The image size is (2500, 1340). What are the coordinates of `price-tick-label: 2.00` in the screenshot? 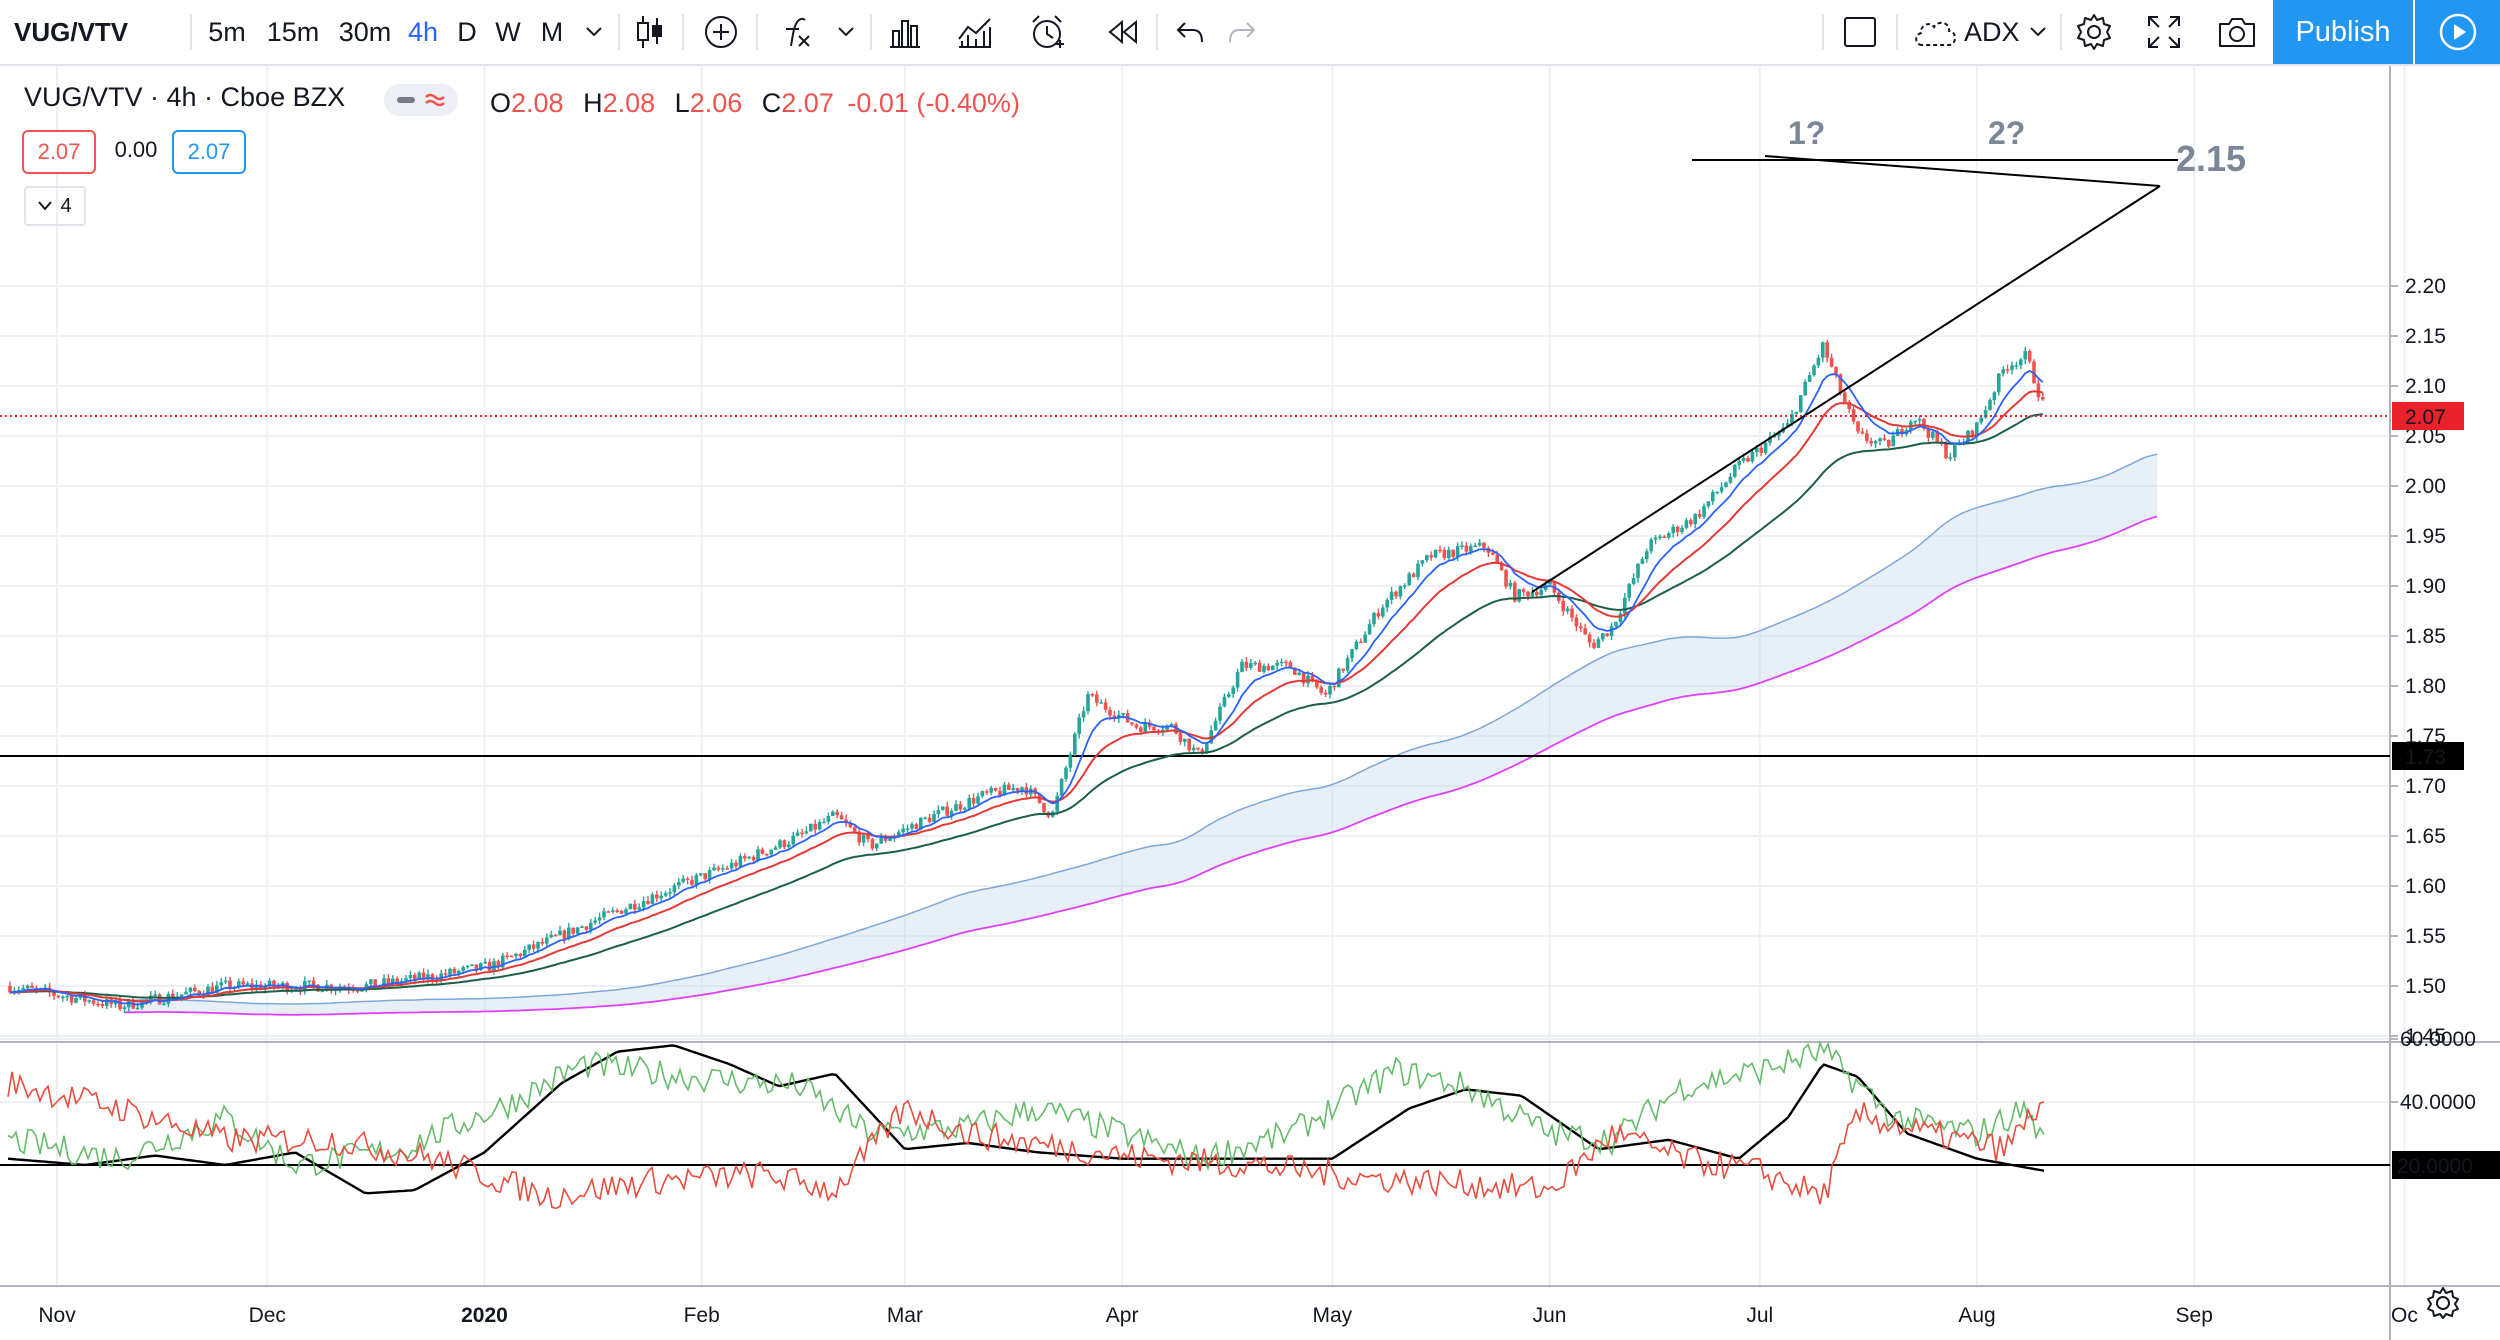 It's located at (2425, 486).